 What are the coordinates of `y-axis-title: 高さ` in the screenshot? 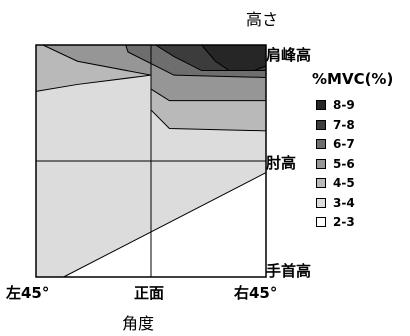 It's located at (262, 19).